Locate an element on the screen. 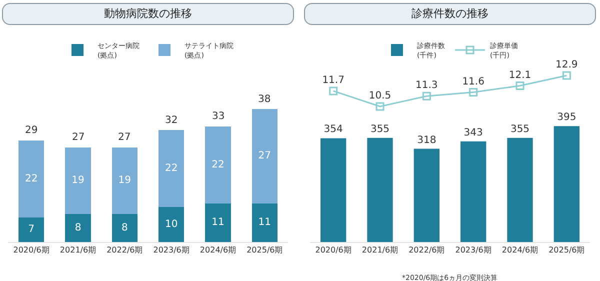  data-label: 27 is located at coordinates (265, 156).